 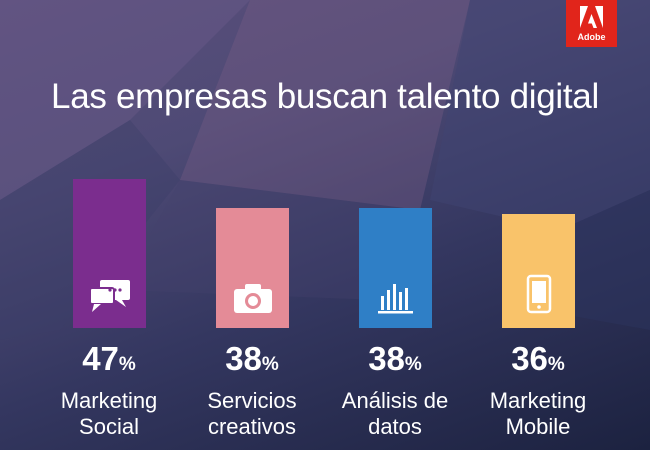 I want to click on bar-value-label: 36%, so click(x=538, y=358).